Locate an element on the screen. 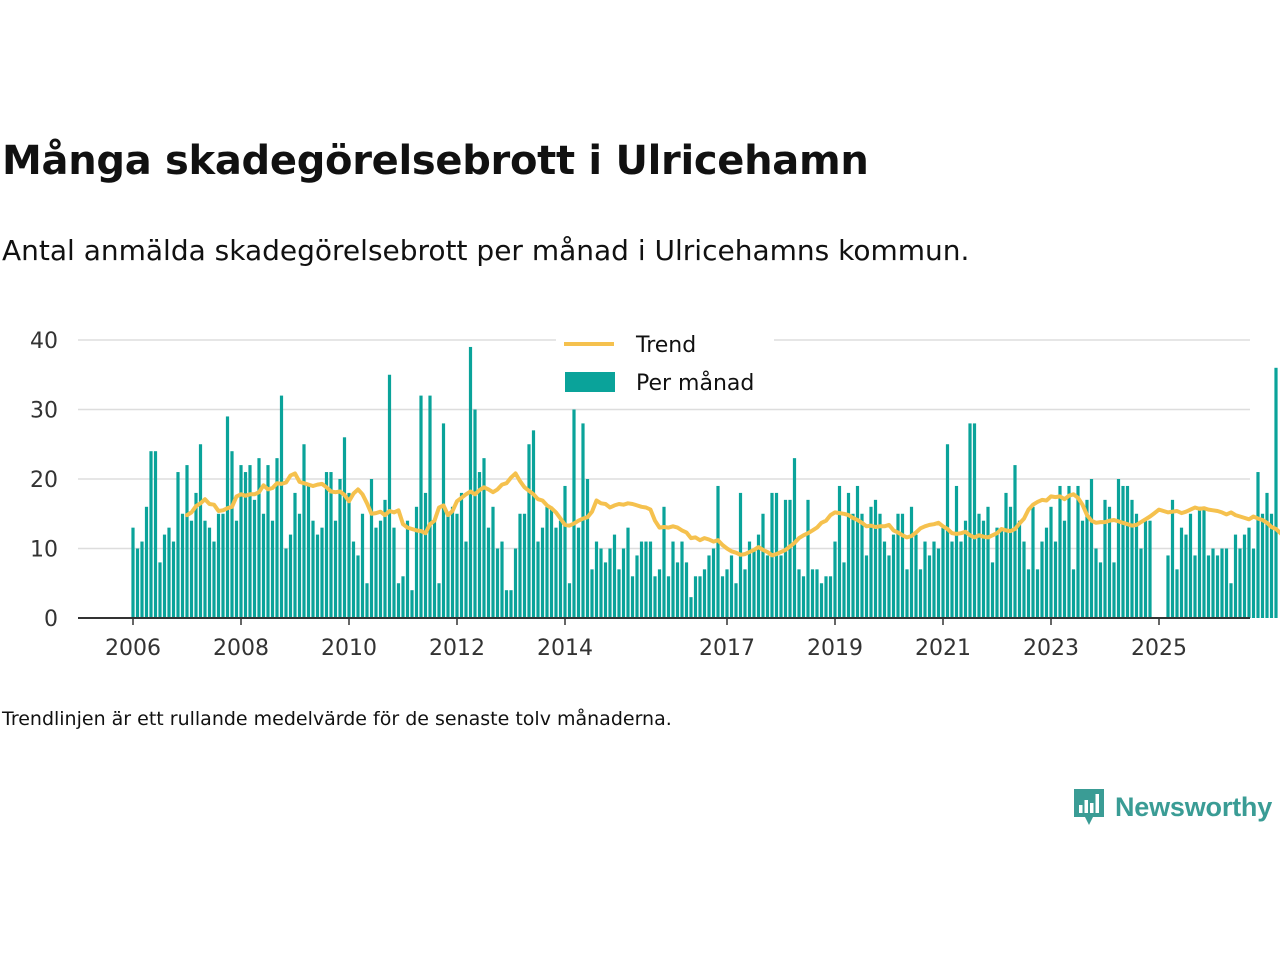 This screenshot has height=960, width=1280. x-tick-label: 2023 is located at coordinates (1051, 648).